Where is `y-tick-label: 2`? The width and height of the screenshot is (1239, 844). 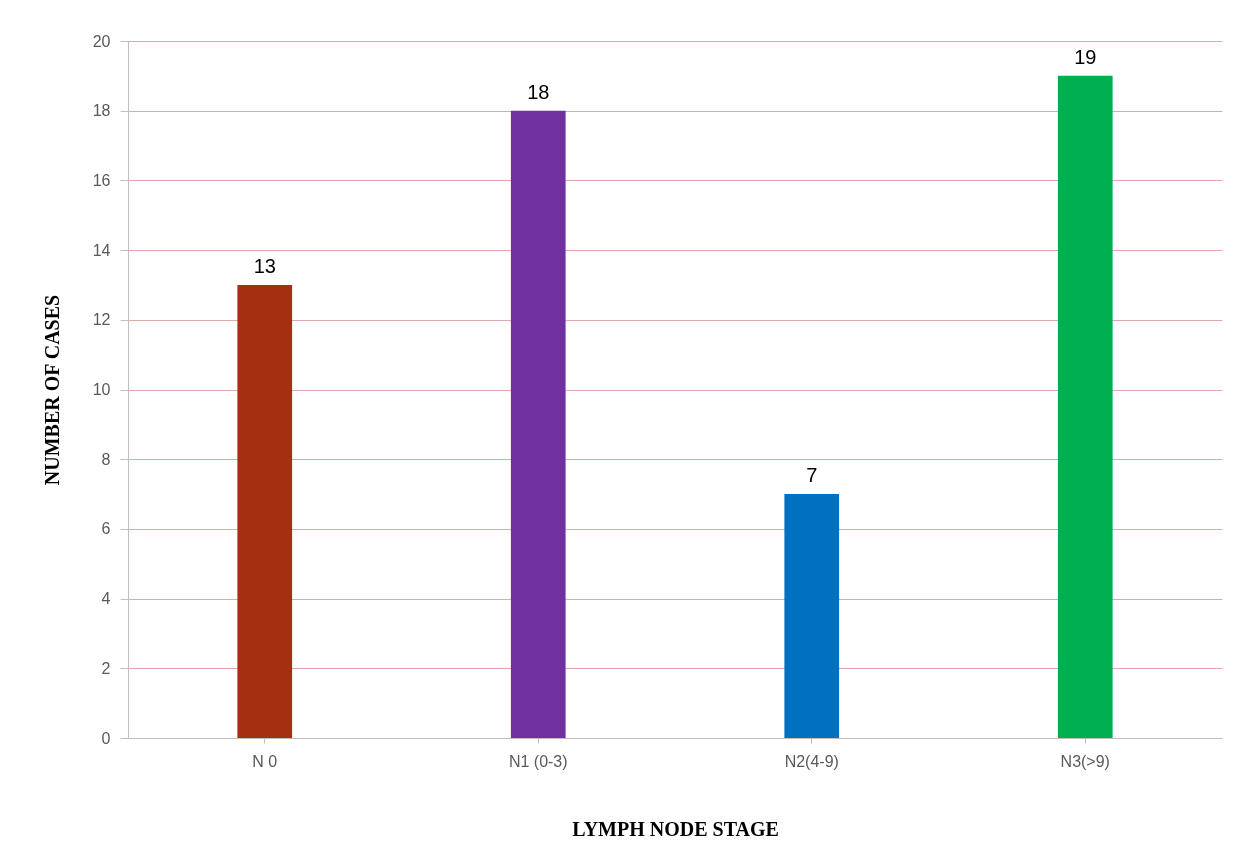 y-tick-label: 2 is located at coordinates (106, 668).